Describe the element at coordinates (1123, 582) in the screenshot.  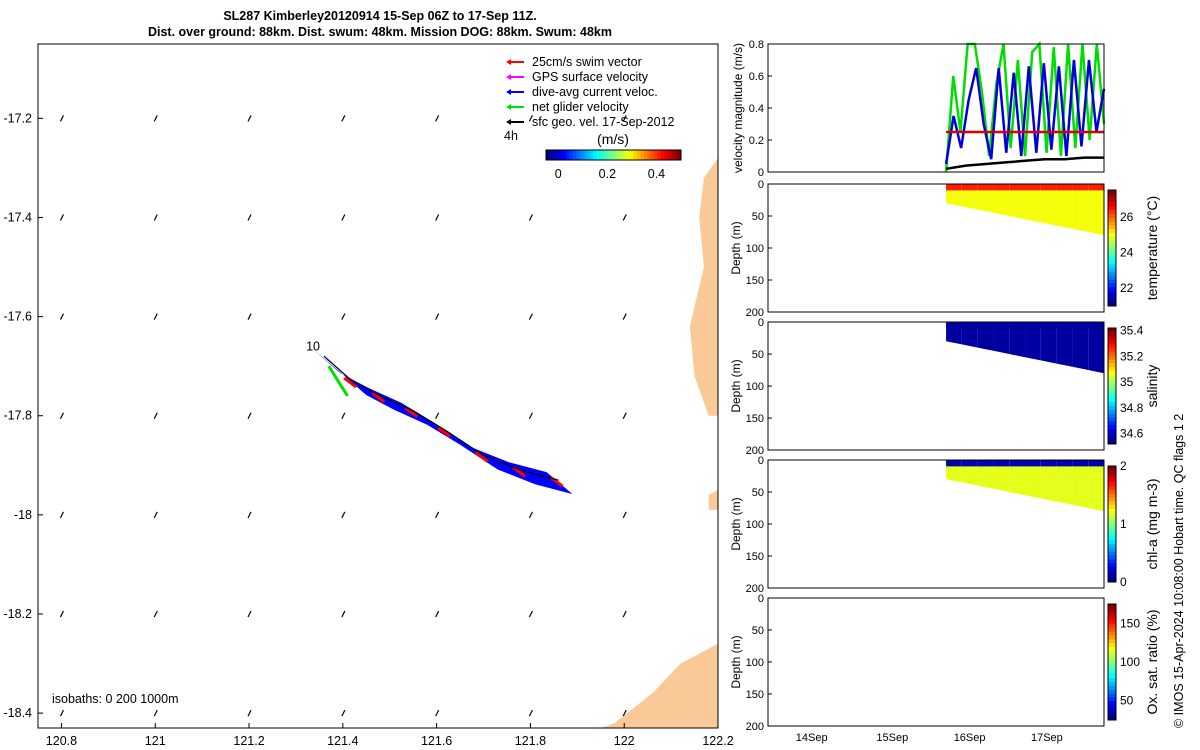
I see `profile-colorbar-tick: 0` at that location.